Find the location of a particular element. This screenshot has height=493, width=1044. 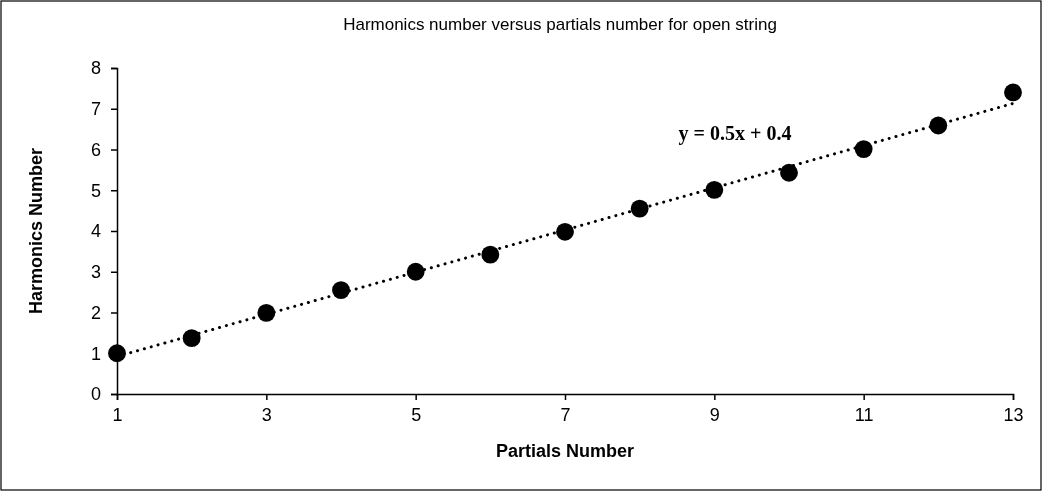

y-tick-label: 6 is located at coordinates (95, 149).